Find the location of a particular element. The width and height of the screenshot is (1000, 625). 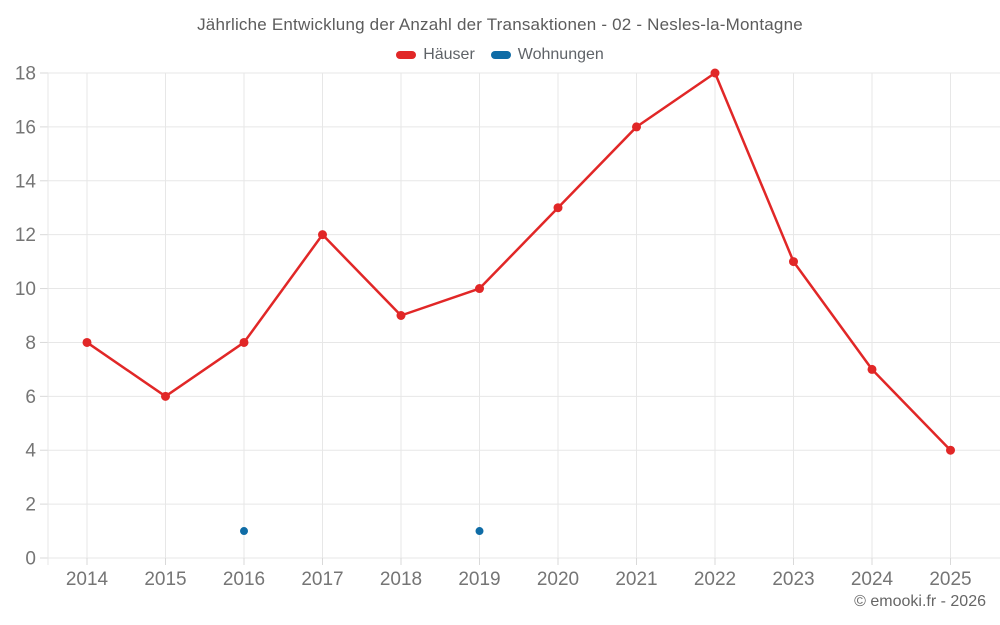

x-axis-label: 2015 is located at coordinates (165, 579).